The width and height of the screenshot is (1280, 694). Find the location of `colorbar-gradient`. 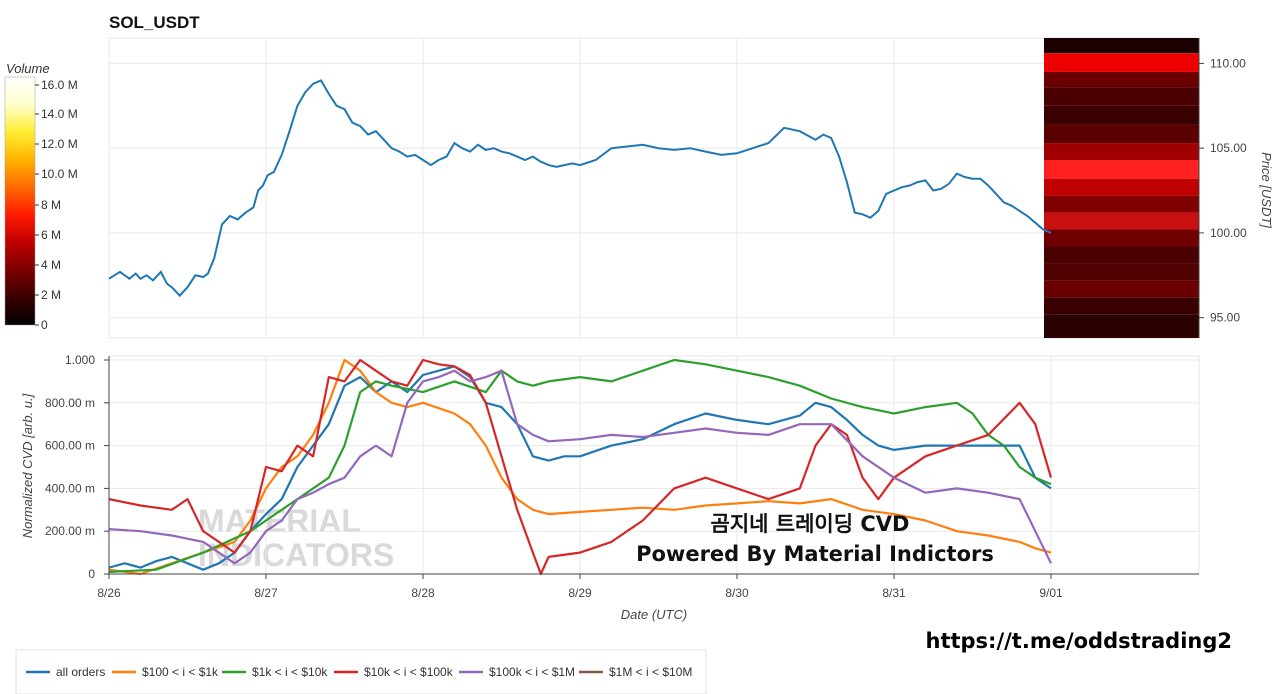

colorbar-gradient is located at coordinates (20, 201).